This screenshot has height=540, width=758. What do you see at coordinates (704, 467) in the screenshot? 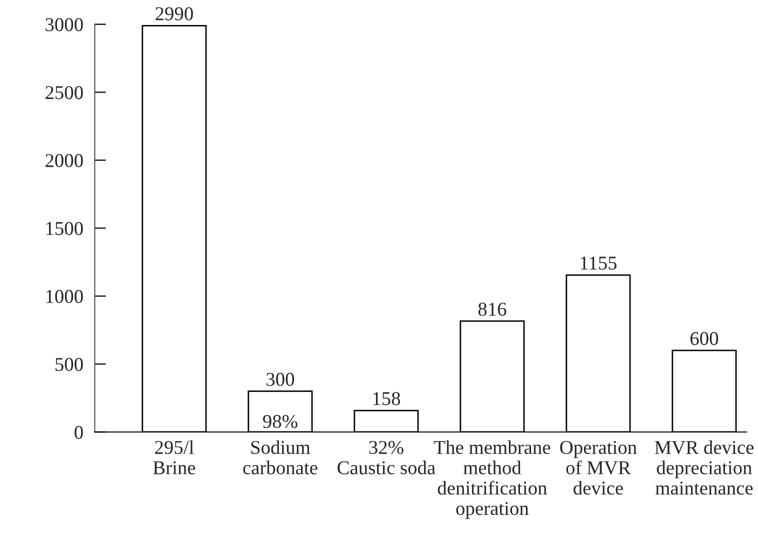
I see `x-tick-label: MVR device depreciation maintenance` at bounding box center [704, 467].